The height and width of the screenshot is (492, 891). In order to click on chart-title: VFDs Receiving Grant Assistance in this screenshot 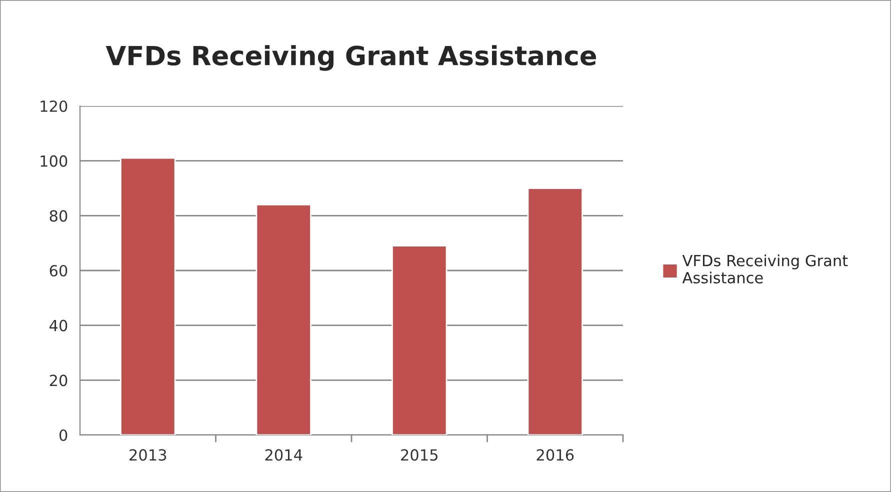, I will do `click(351, 58)`.